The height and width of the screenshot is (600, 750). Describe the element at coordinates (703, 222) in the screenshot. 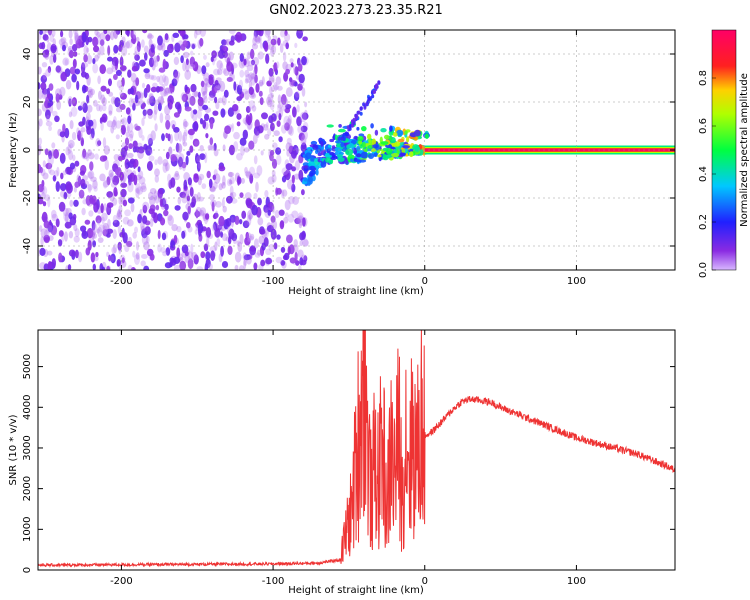

I see `colorbar-tick-label: 0.2` at that location.